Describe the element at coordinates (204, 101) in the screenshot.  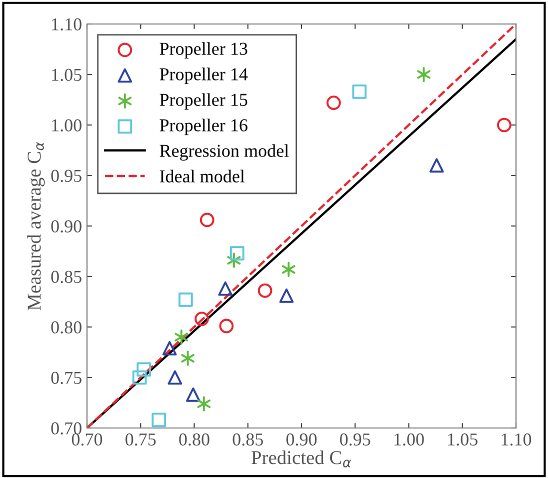
I see `legend-label: Propeller 15` at that location.